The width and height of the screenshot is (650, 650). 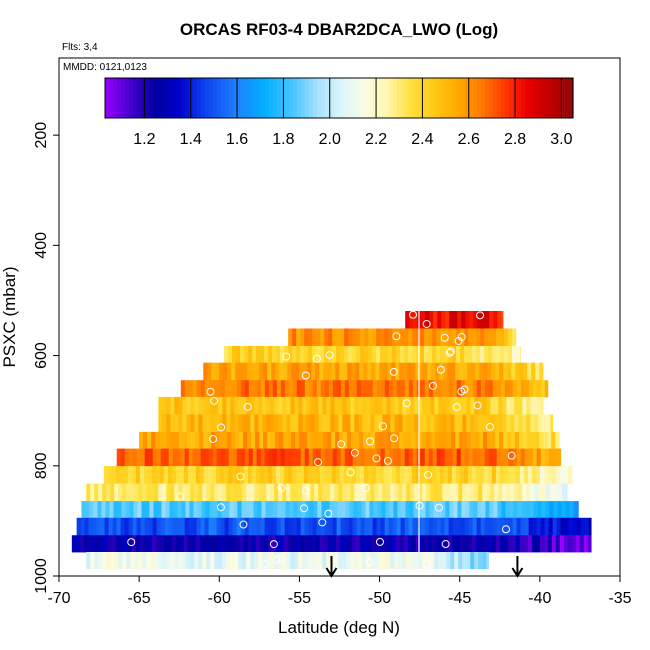 I want to click on x-tick-label: -40, so click(x=539, y=598).